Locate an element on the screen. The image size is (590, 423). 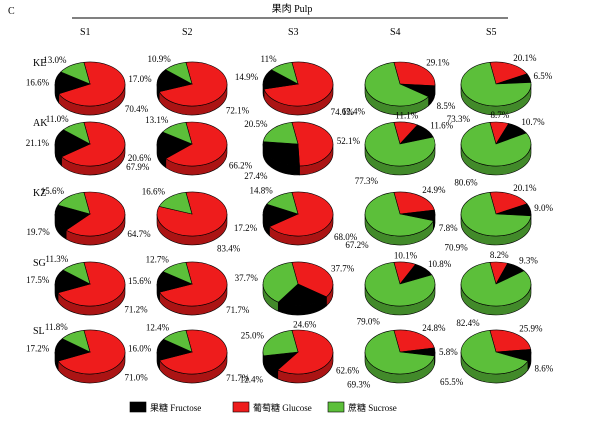
data-label-glucose: 24.8% is located at coordinates (434, 328).